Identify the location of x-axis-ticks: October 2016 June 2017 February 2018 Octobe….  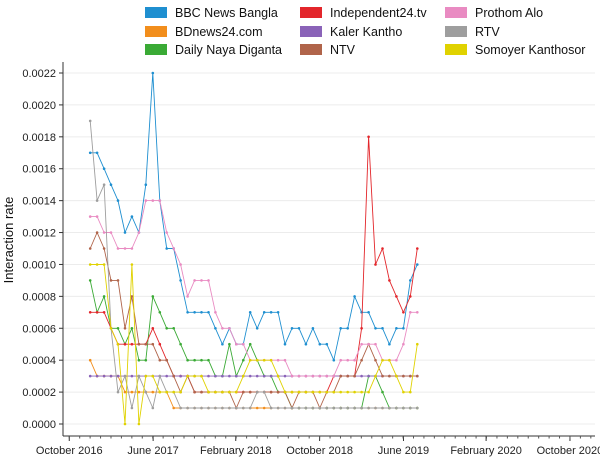
(318, 446).